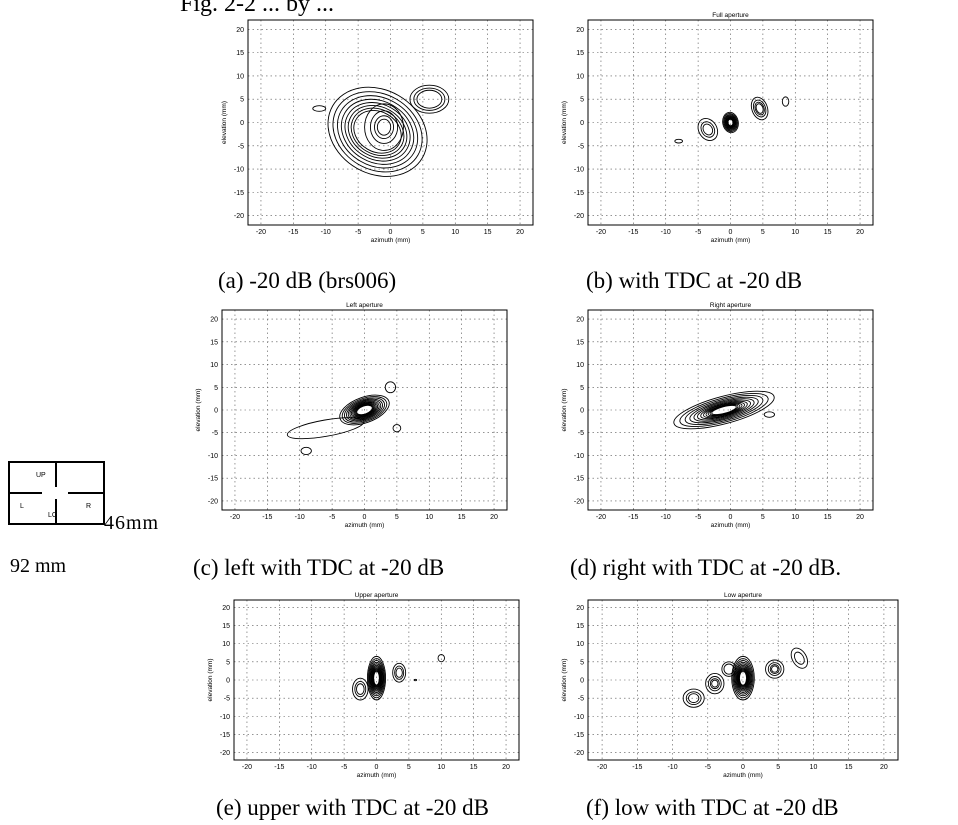 This screenshot has height=825, width=958. I want to click on aperture-height-label: 46mm, so click(132, 523).